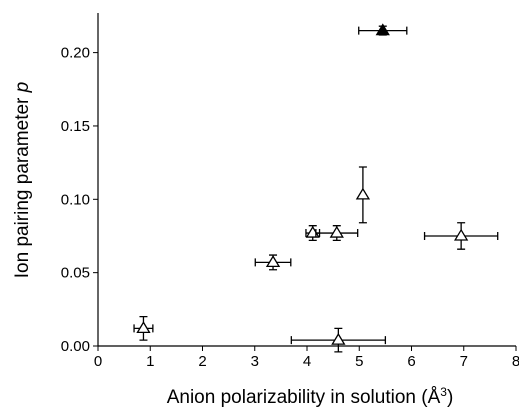 The image size is (519, 414). What do you see at coordinates (75, 53) in the screenshot?
I see `y-tick-label: 0.20` at bounding box center [75, 53].